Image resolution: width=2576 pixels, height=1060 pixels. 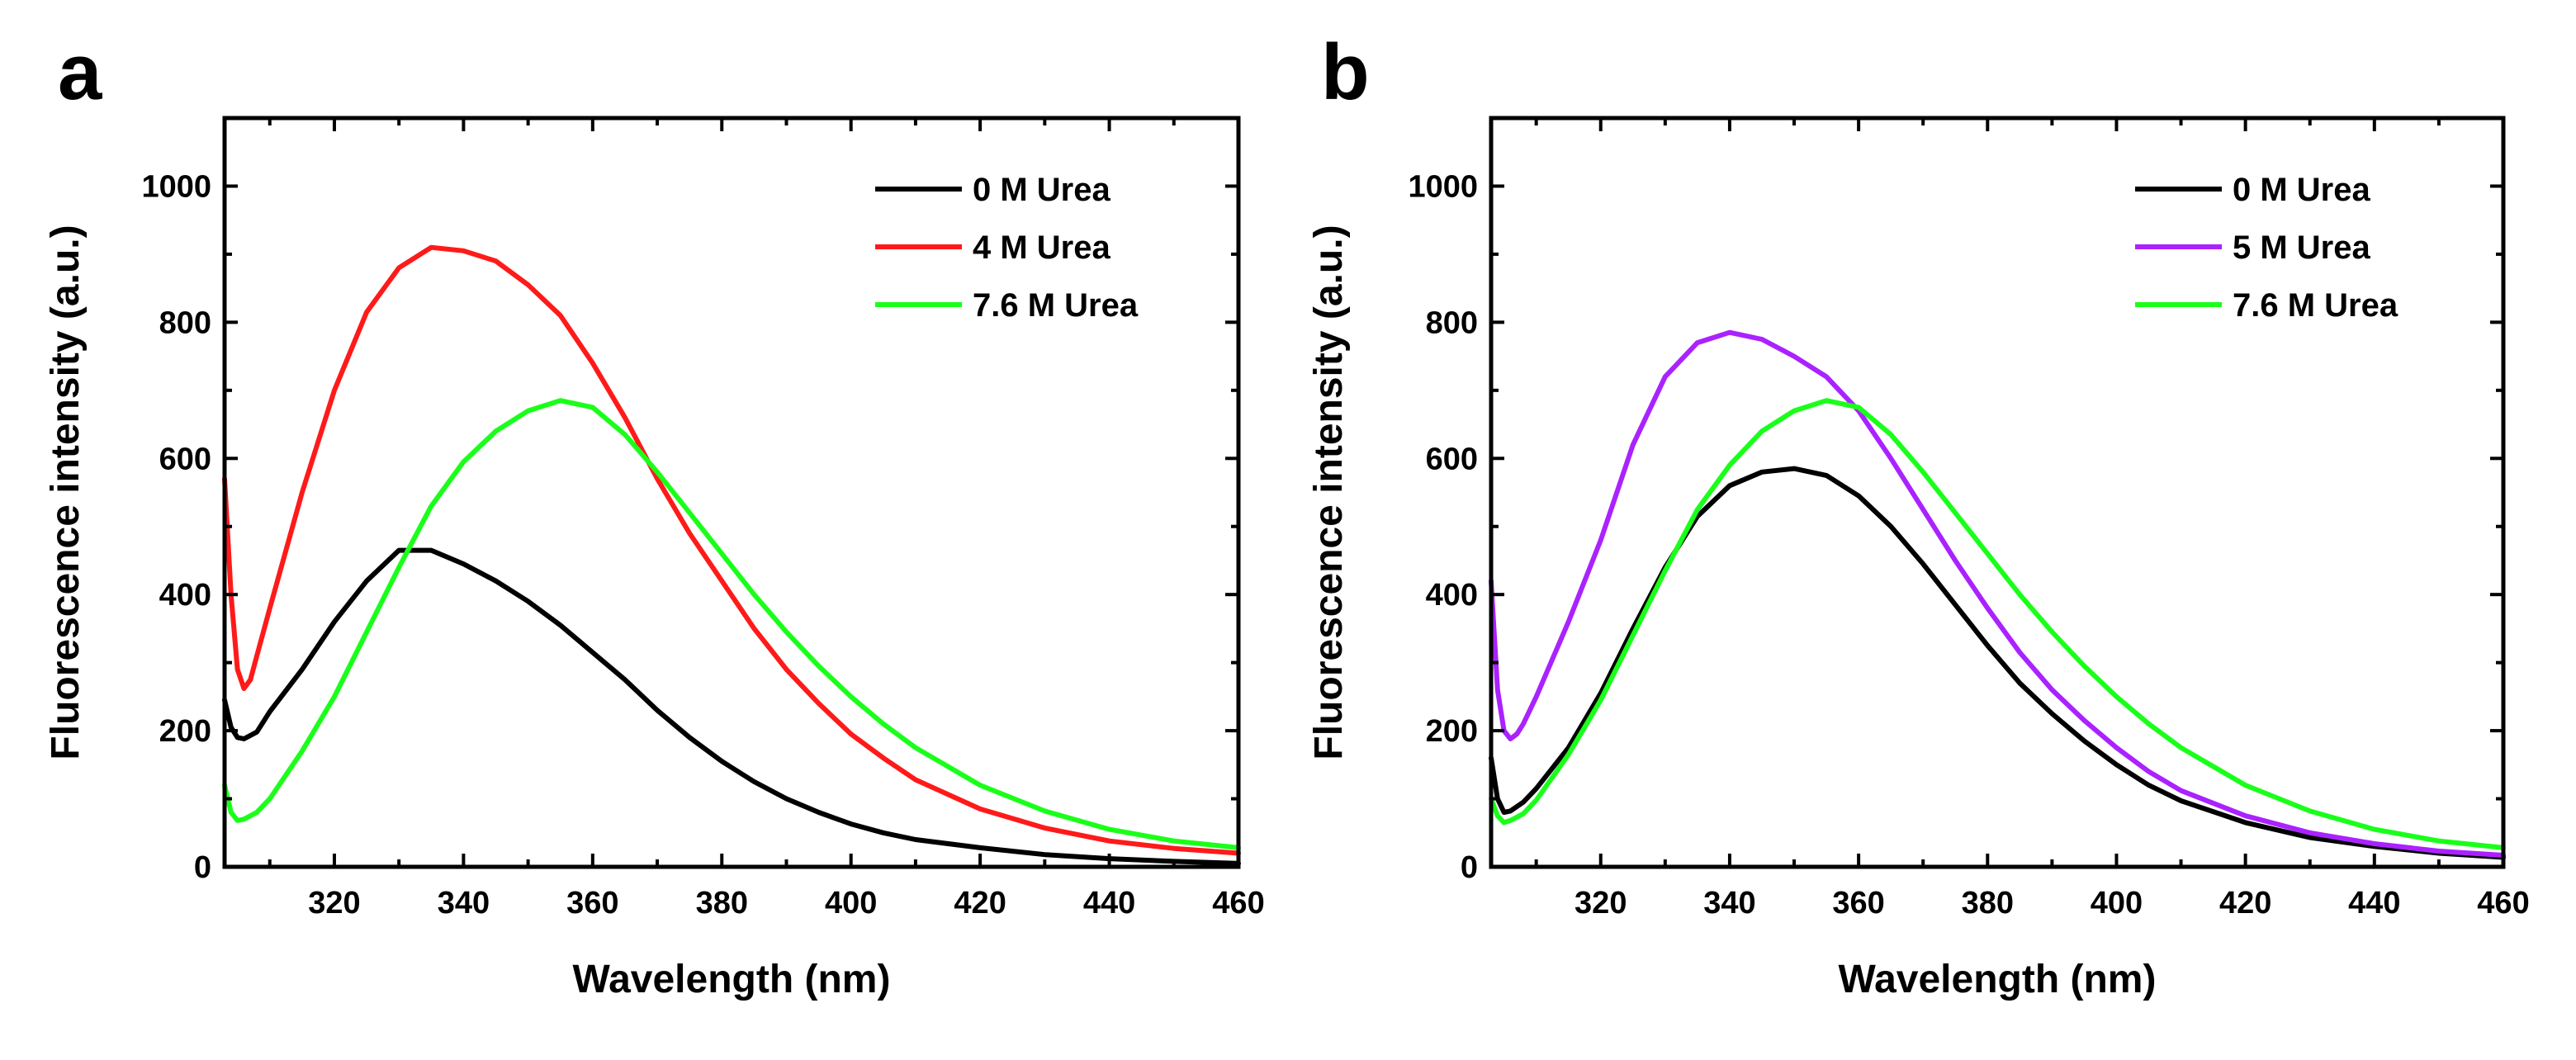 What do you see at coordinates (334, 903) in the screenshot?
I see `panel-a-x-tick-label: 320` at bounding box center [334, 903].